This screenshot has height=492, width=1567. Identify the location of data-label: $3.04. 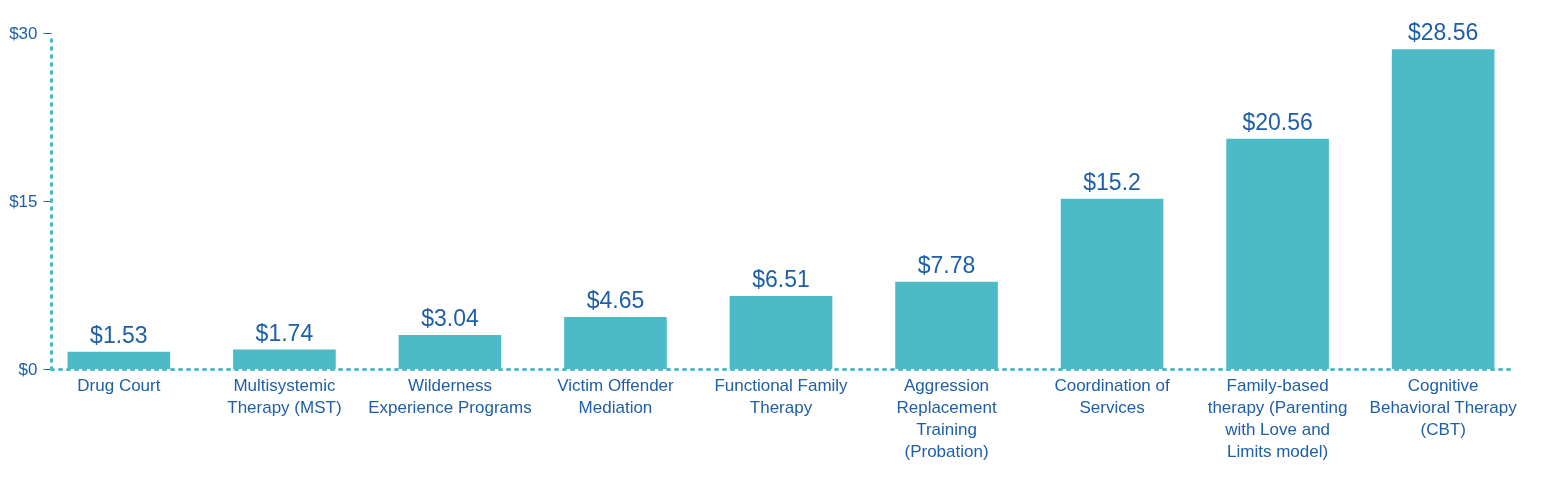
(450, 317).